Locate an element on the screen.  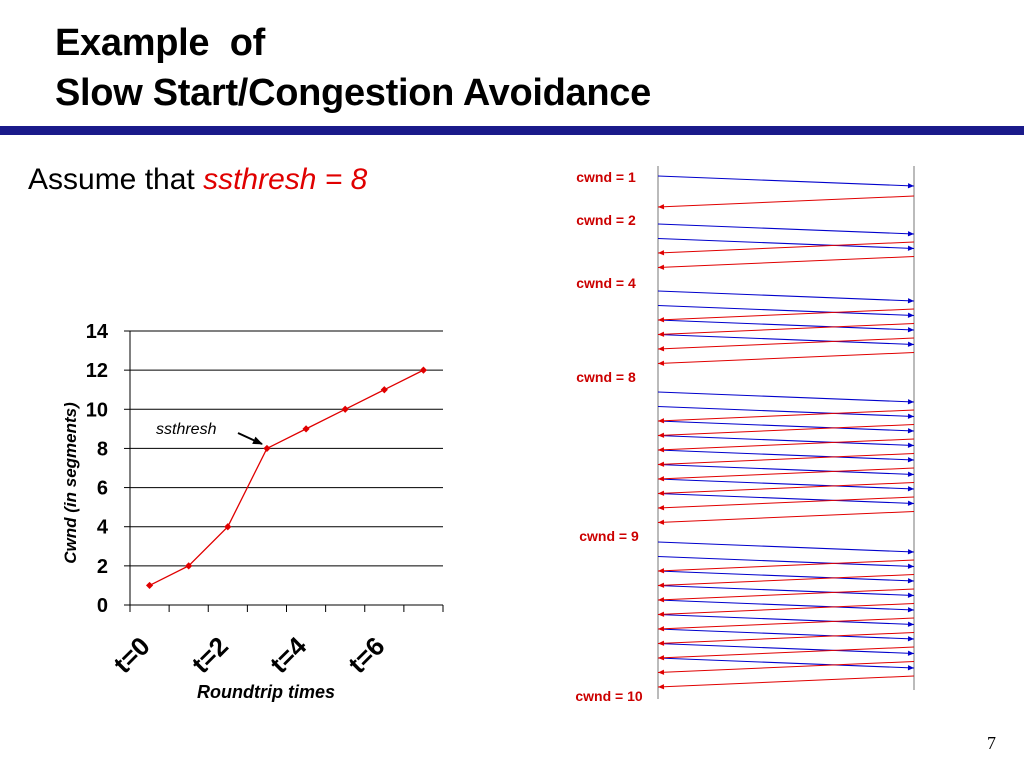
chart-y-tick-label: 6 is located at coordinates (102, 489).